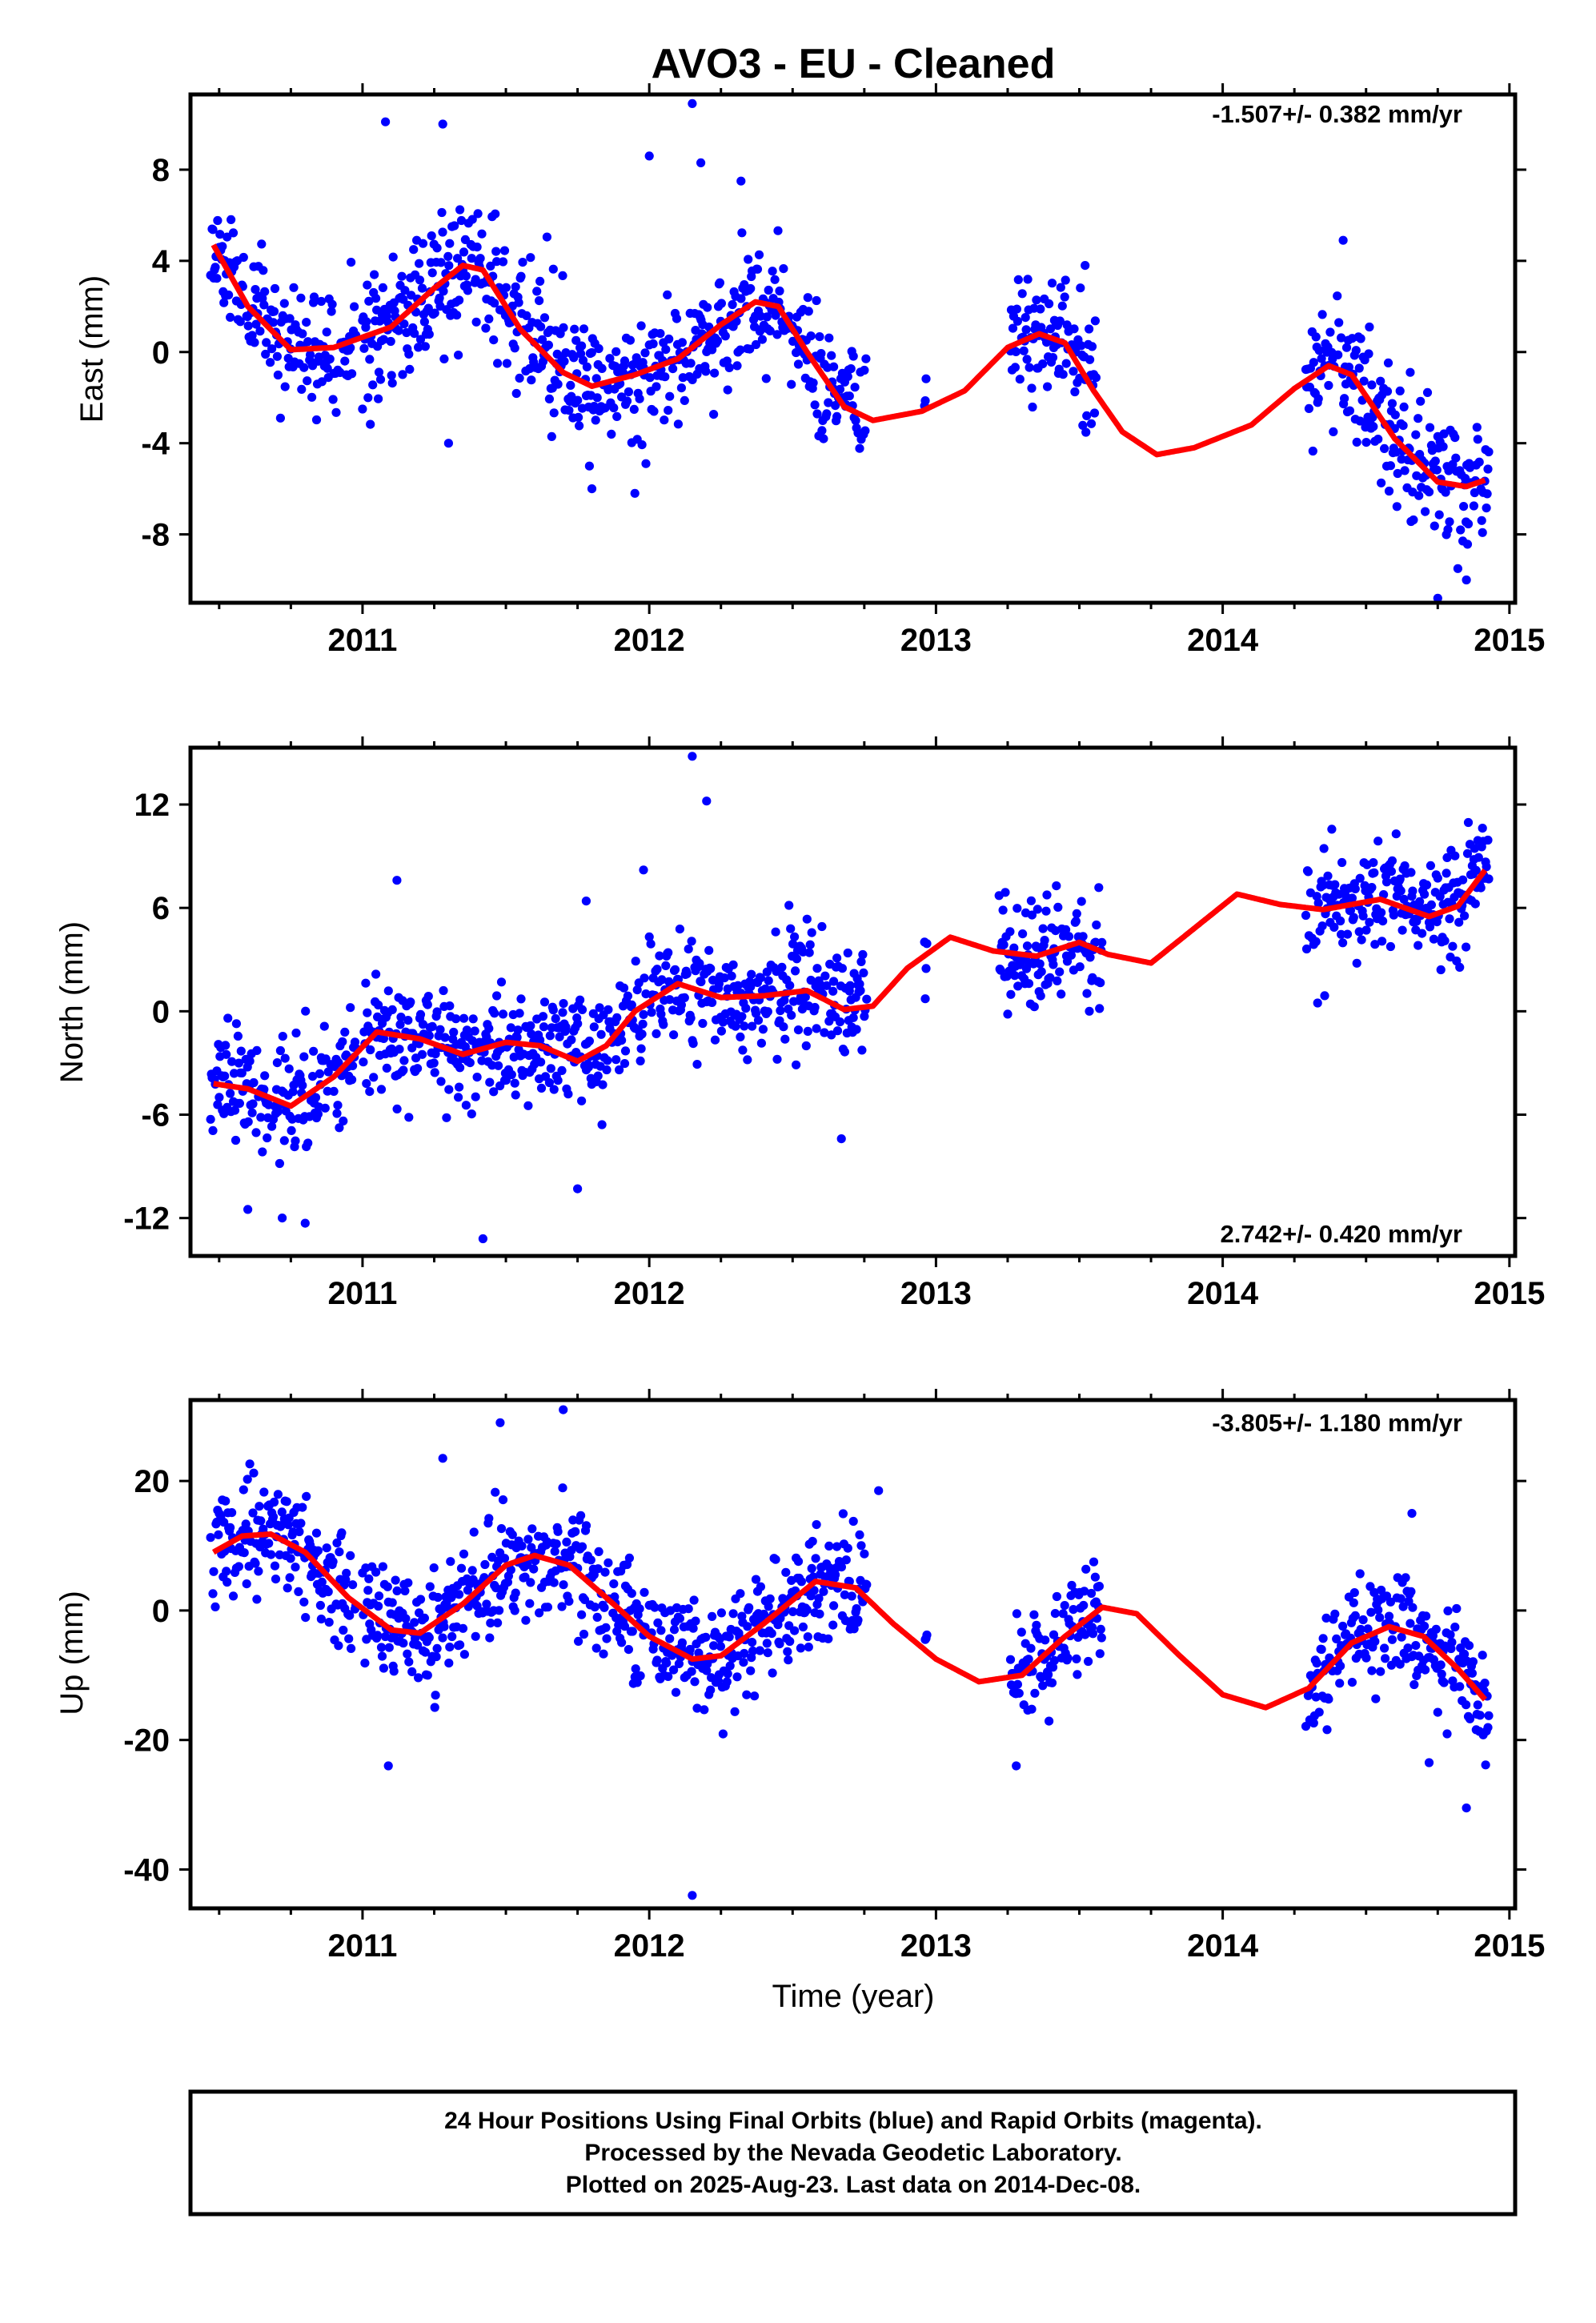 The image size is (1596, 2323). What do you see at coordinates (849, 366) in the screenshot?
I see `east-fit-line` at bounding box center [849, 366].